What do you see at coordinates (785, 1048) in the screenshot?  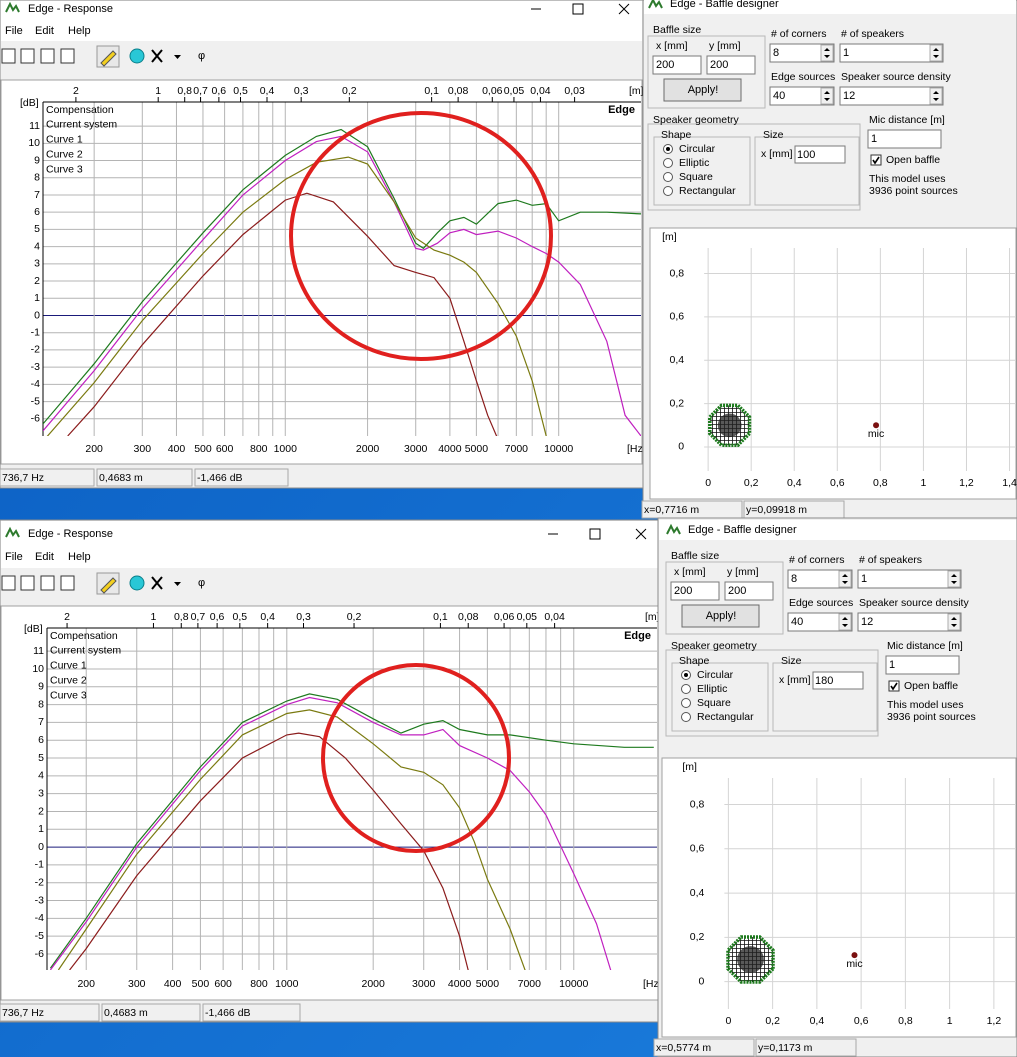 I see `status-text: y=0,1173 m` at bounding box center [785, 1048].